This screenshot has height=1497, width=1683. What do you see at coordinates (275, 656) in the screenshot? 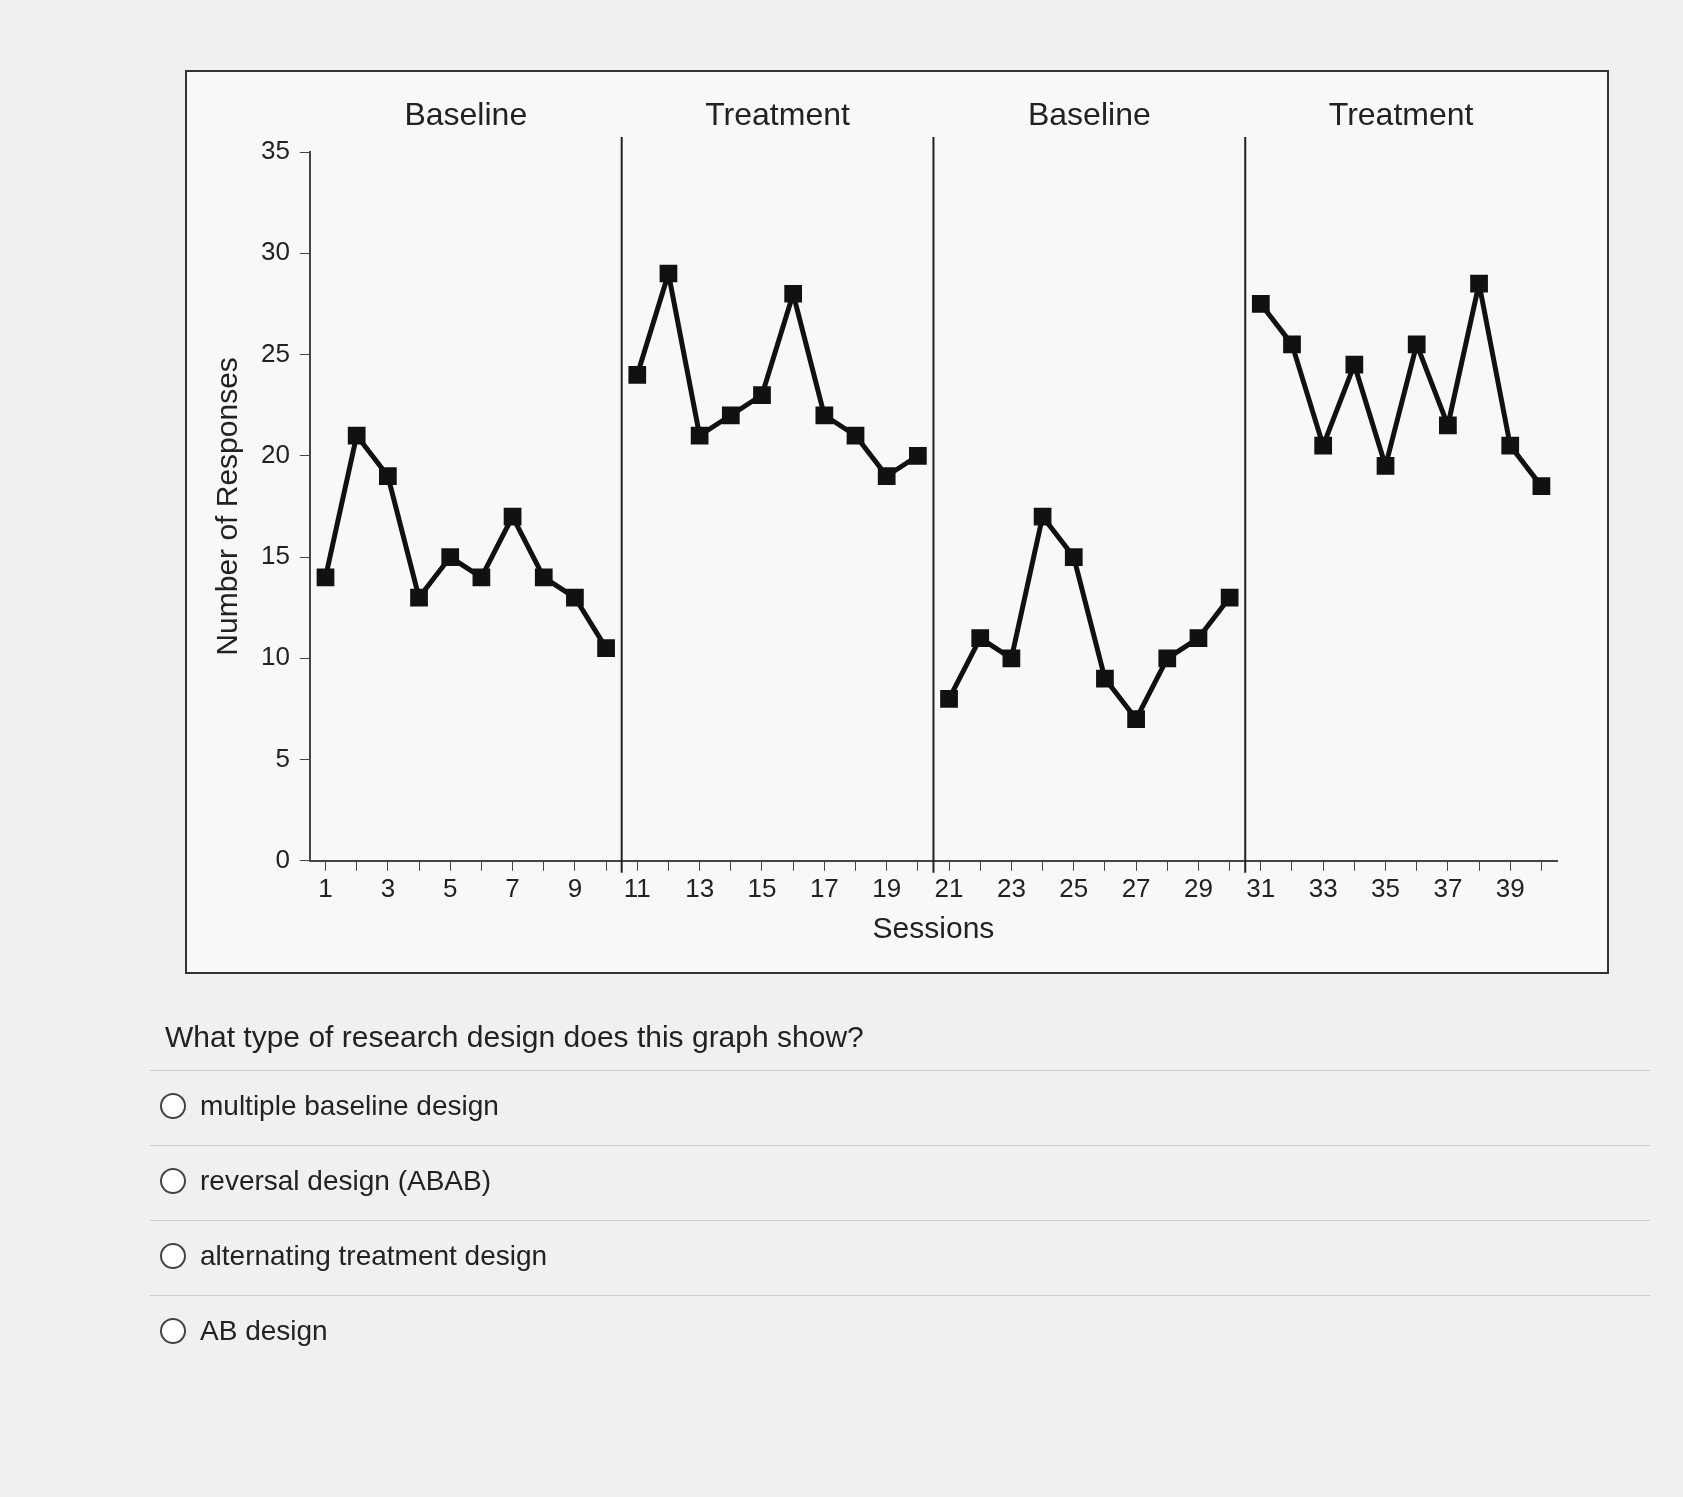
I see `y-tick-label: 10` at bounding box center [275, 656].